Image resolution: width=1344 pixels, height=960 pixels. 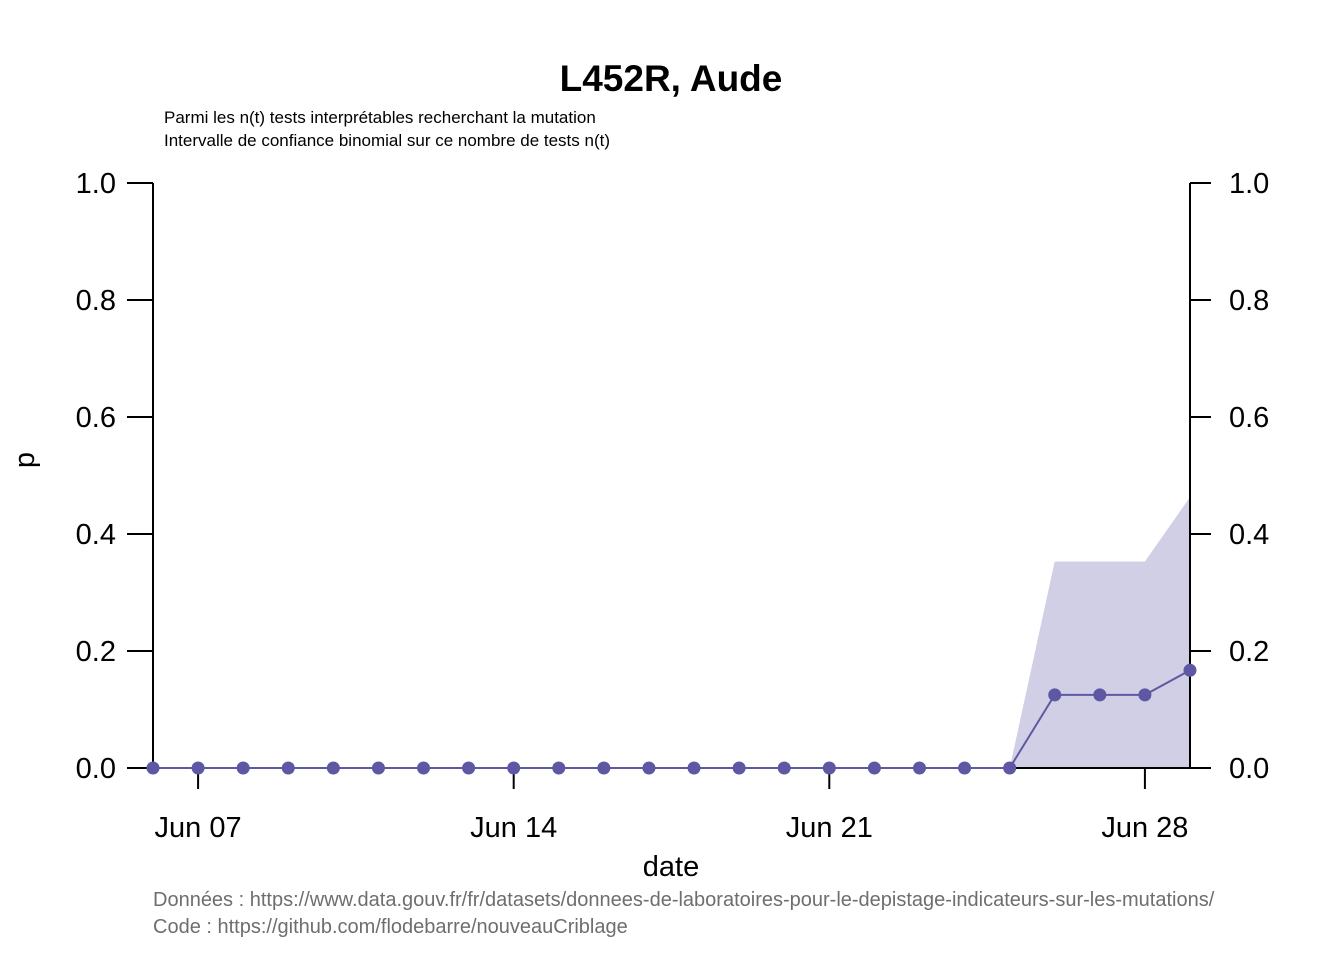 What do you see at coordinates (1249, 301) in the screenshot?
I see `y-tick-label-right: 0.8` at bounding box center [1249, 301].